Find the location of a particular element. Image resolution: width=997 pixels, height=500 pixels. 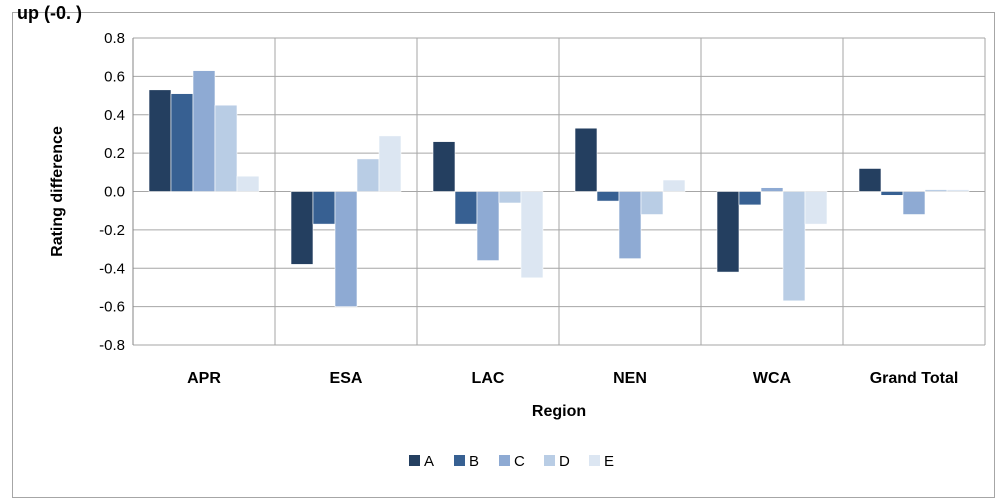

y-tick-label: 0.2 is located at coordinates (114, 153).